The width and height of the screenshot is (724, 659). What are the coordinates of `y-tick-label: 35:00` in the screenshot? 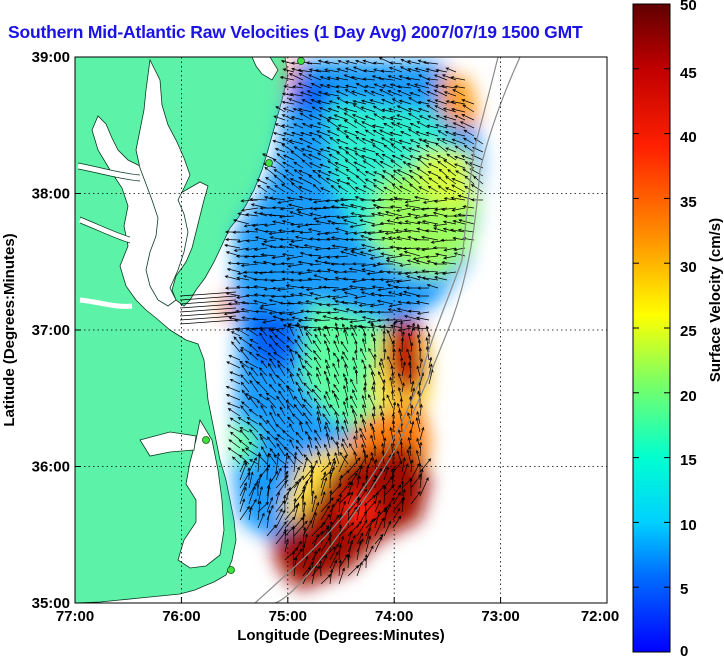 It's located at (51, 603).